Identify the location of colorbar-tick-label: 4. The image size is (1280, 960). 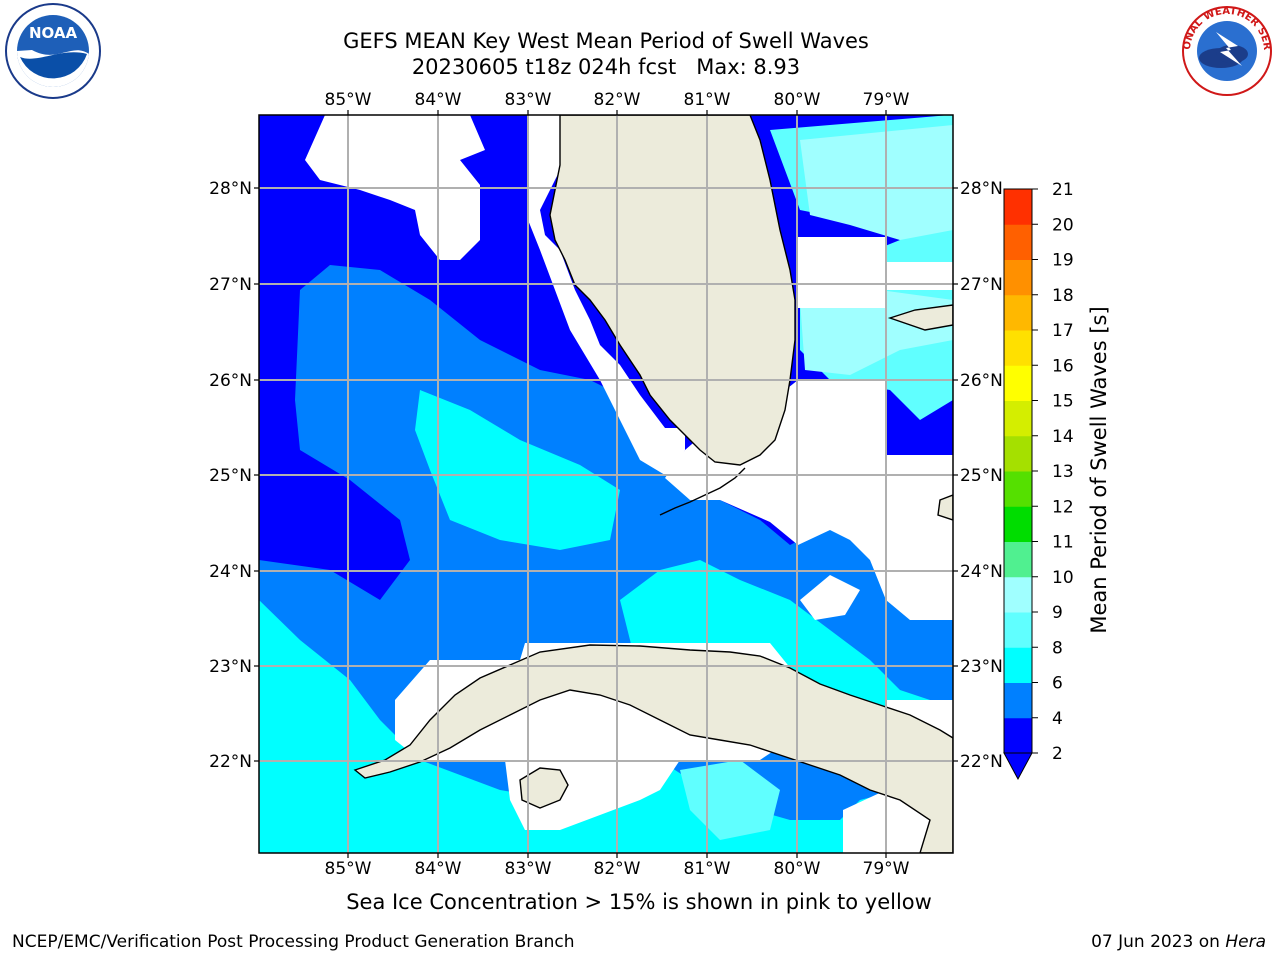
(1057, 719).